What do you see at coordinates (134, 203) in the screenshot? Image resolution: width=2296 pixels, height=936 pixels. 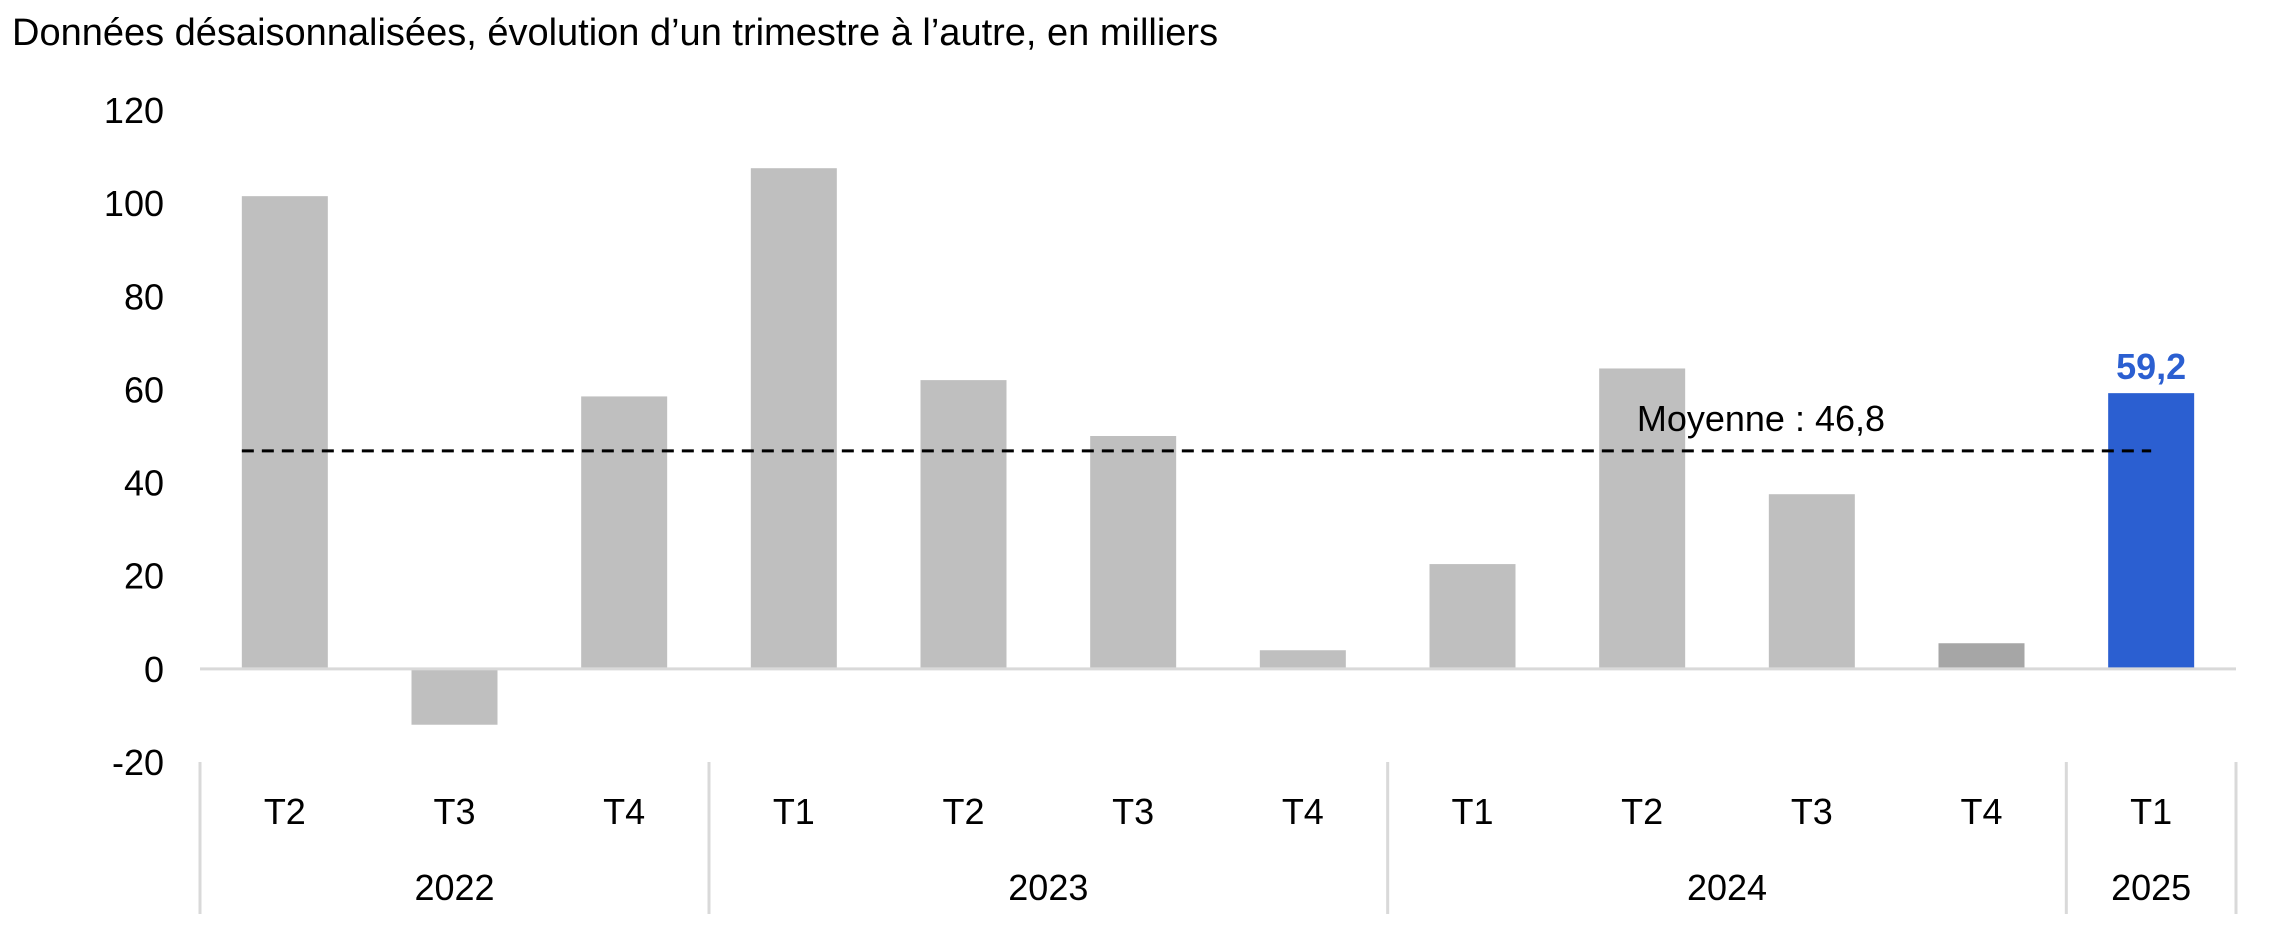 I see `y-tick-label: 100` at bounding box center [134, 203].